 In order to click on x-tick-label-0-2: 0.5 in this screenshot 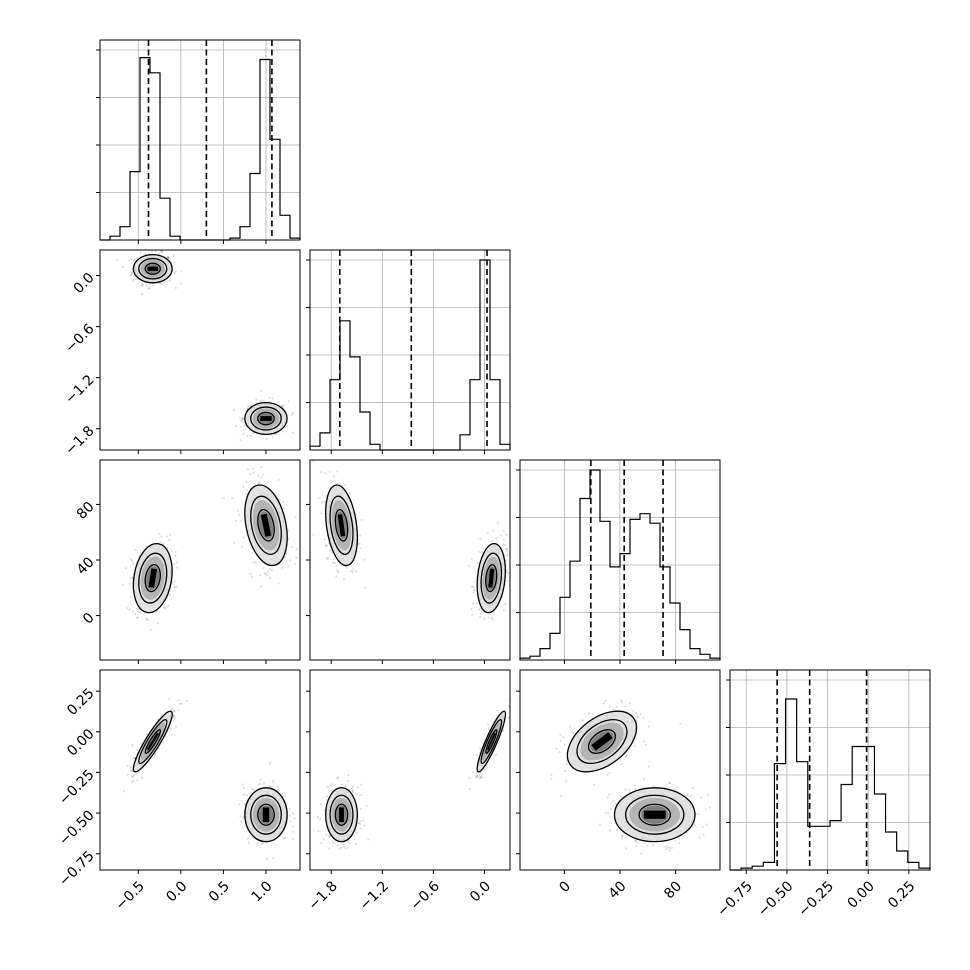, I will do `click(219, 891)`.